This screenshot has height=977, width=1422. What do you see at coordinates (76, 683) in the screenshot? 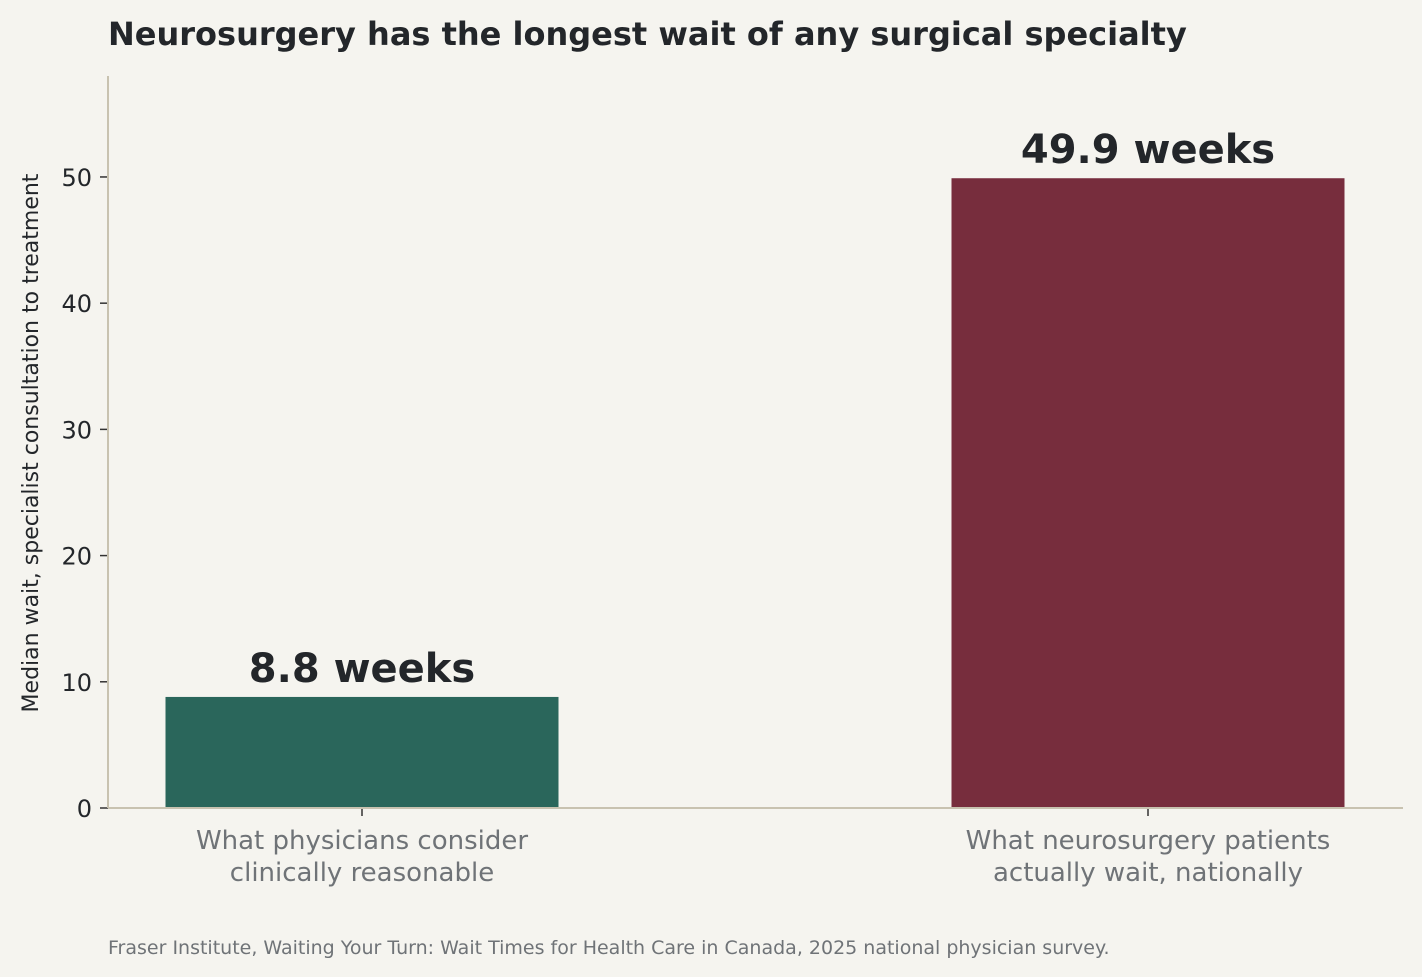
I see `y-tick-label: 10` at bounding box center [76, 683].